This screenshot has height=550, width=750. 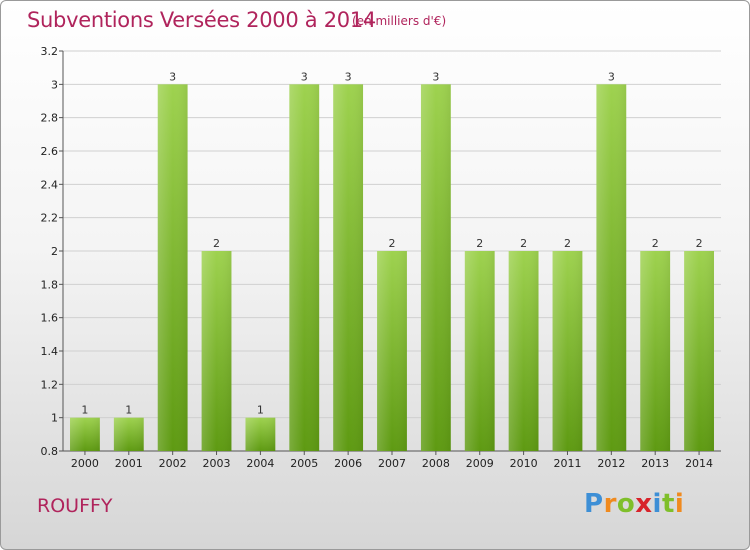 What do you see at coordinates (50, 384) in the screenshot?
I see `y-tick-label: 1.2` at bounding box center [50, 384].